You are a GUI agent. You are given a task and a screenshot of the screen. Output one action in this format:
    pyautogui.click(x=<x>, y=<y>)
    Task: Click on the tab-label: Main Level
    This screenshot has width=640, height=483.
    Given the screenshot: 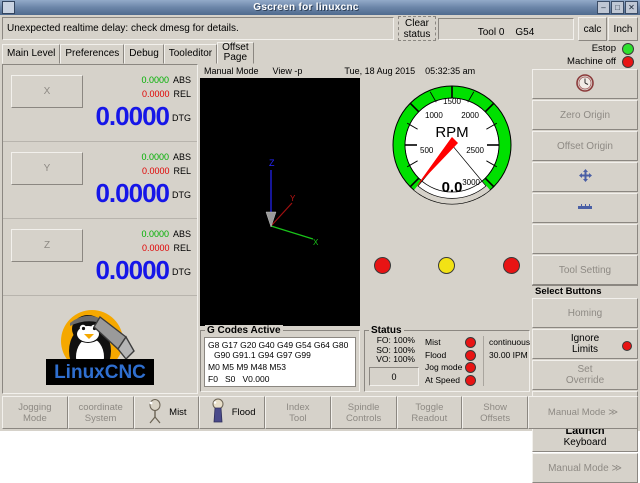 What is the action you would take?
    pyautogui.click(x=31, y=53)
    